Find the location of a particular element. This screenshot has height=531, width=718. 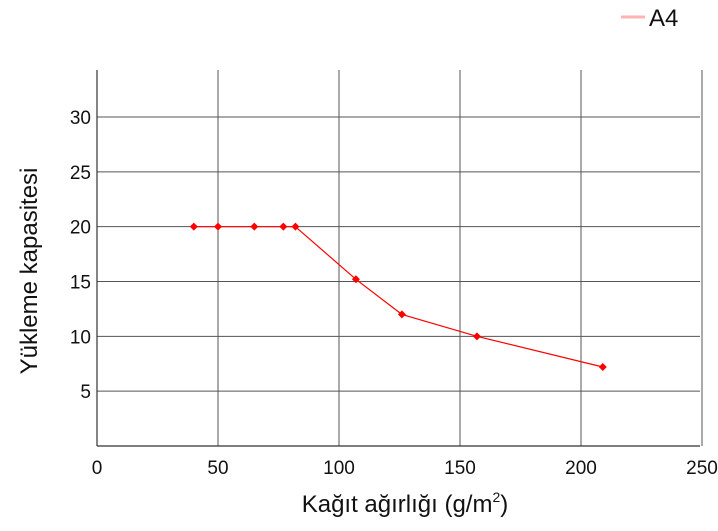

x-axis-title: Kağıt ağırlığı (g/m2) is located at coordinates (405, 503).